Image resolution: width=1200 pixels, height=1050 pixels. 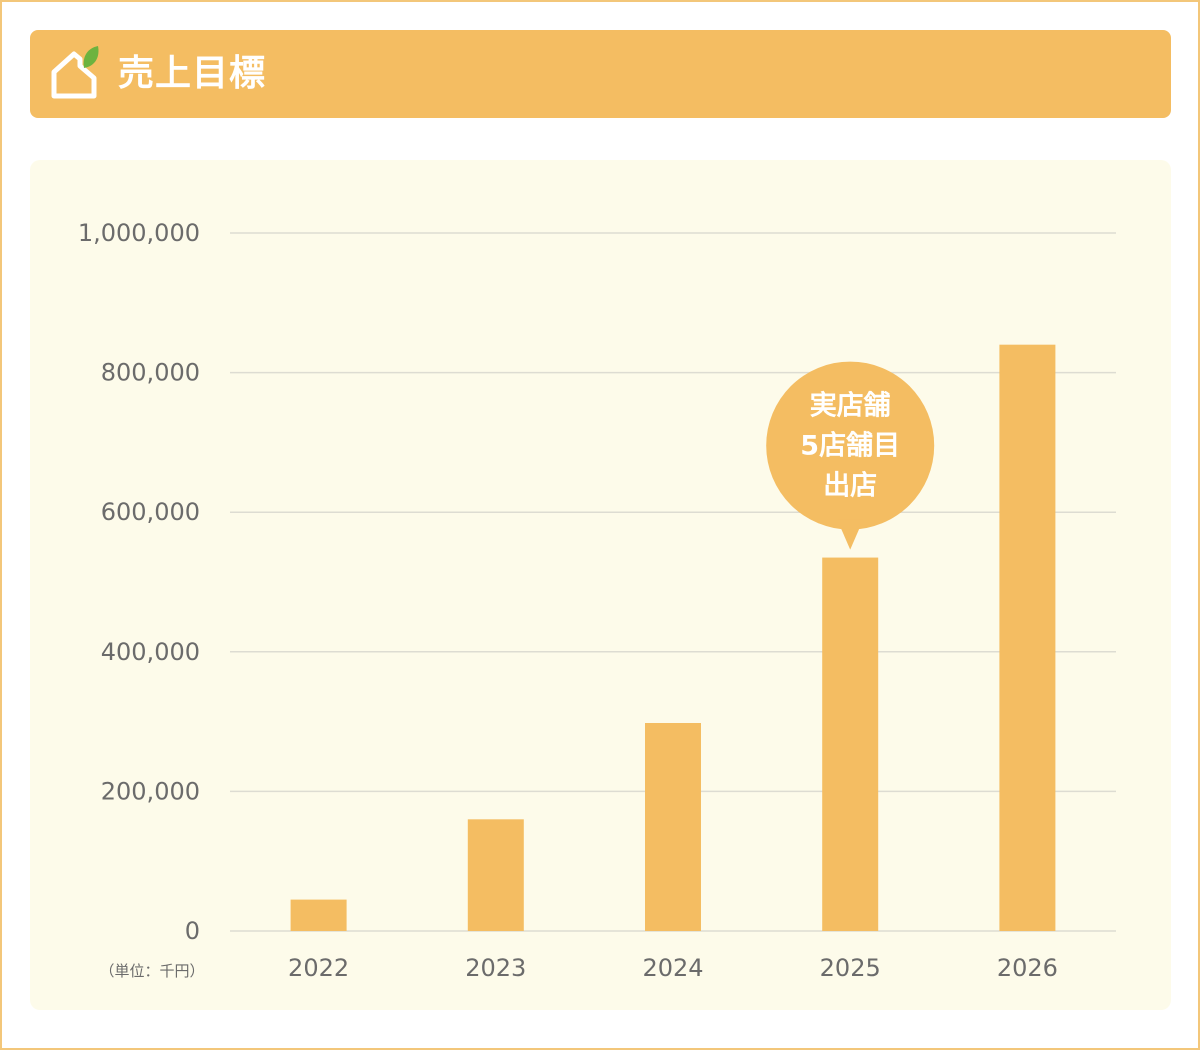 I want to click on x-tick-label: 2022, so click(x=318, y=968).